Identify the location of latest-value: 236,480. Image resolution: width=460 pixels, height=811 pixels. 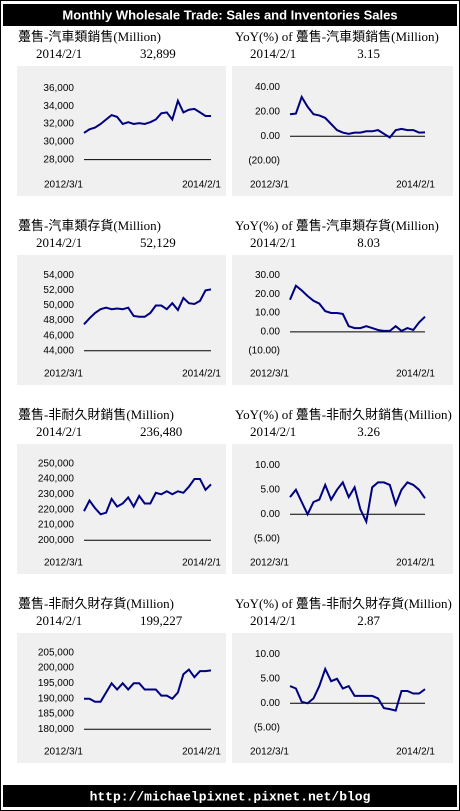
(161, 431).